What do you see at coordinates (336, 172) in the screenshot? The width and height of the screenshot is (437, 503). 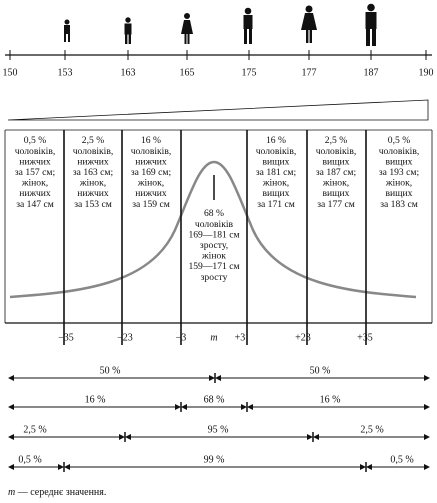 I see `column-text: за 187 см;` at bounding box center [336, 172].